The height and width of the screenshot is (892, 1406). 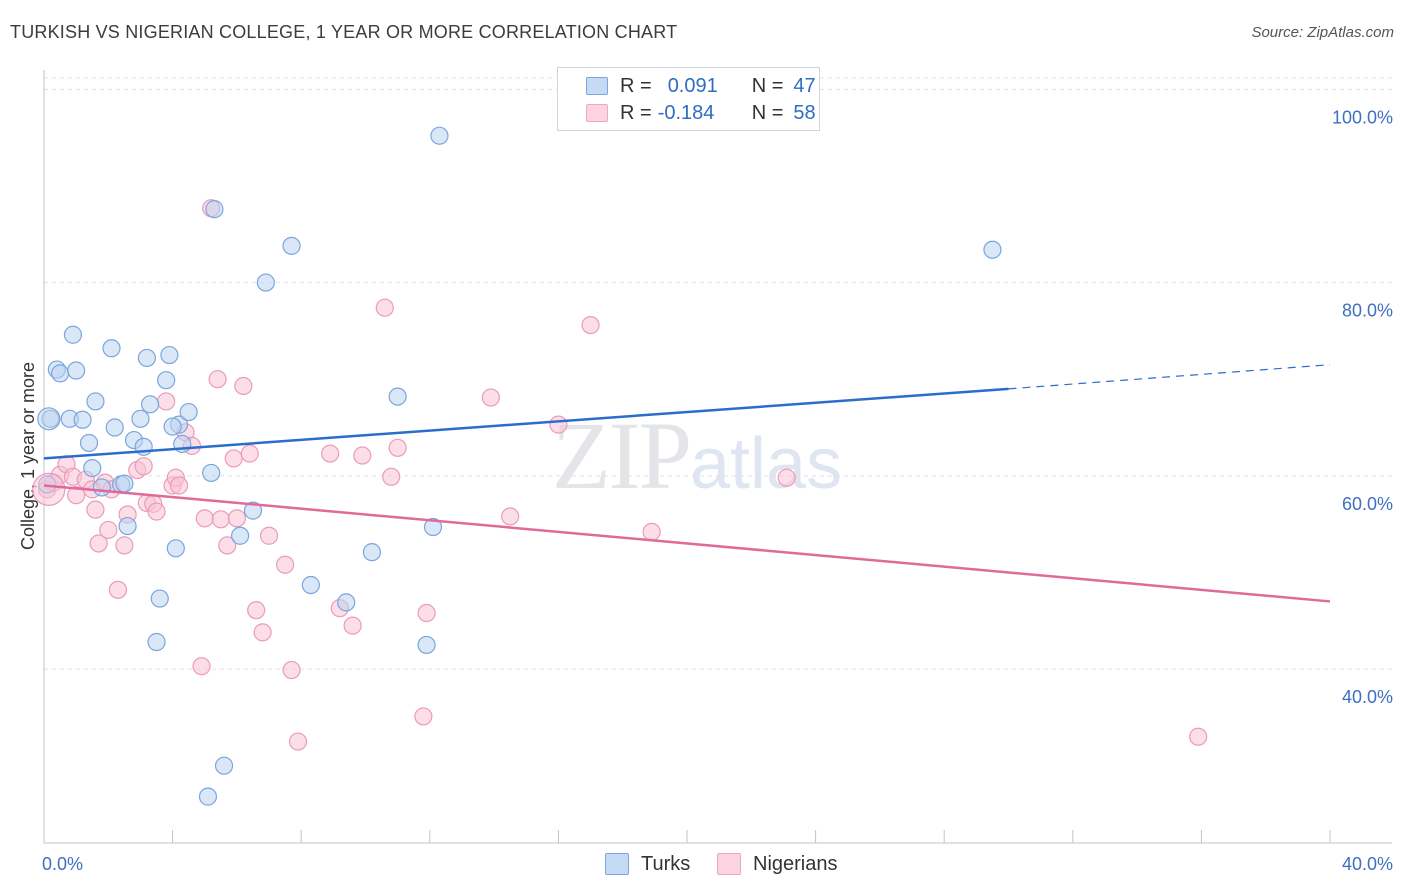 I want to click on x-tick-label-max: 40.0%, so click(x=1367, y=864).